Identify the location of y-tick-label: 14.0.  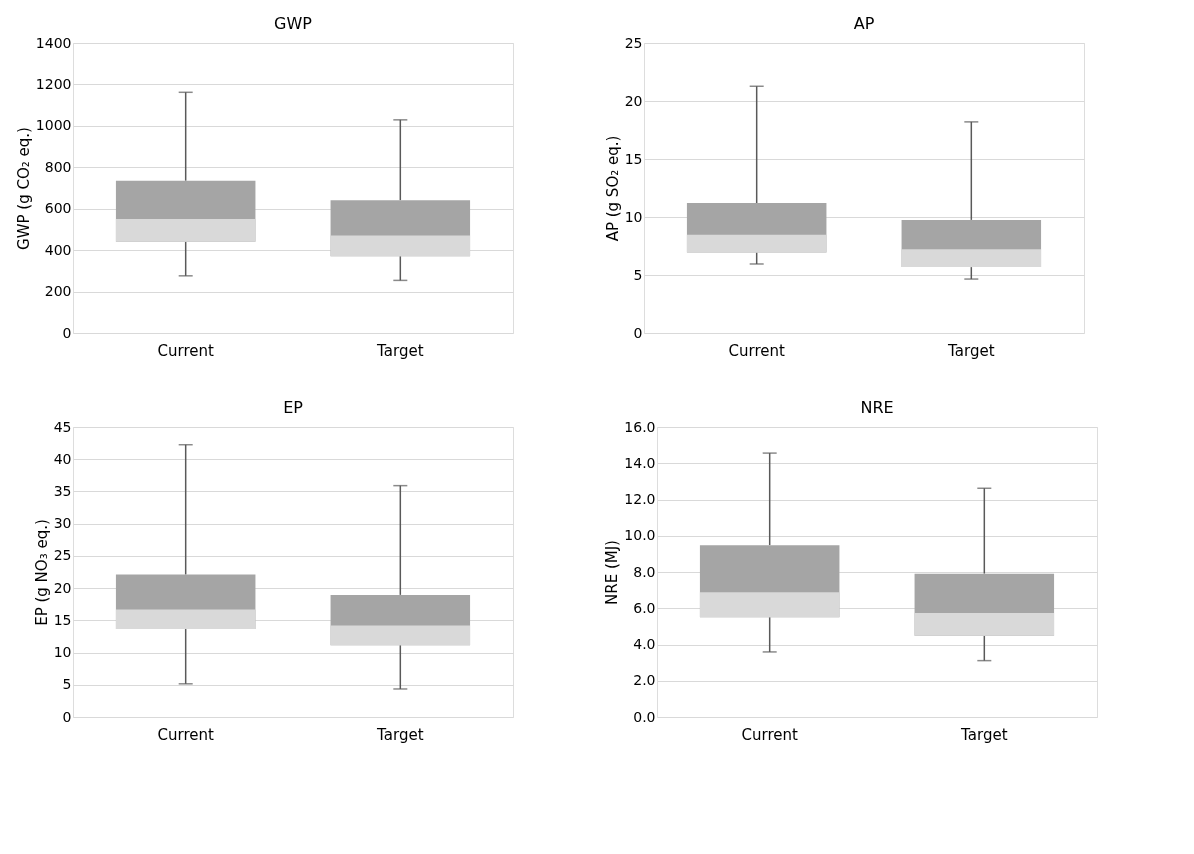
(640, 462).